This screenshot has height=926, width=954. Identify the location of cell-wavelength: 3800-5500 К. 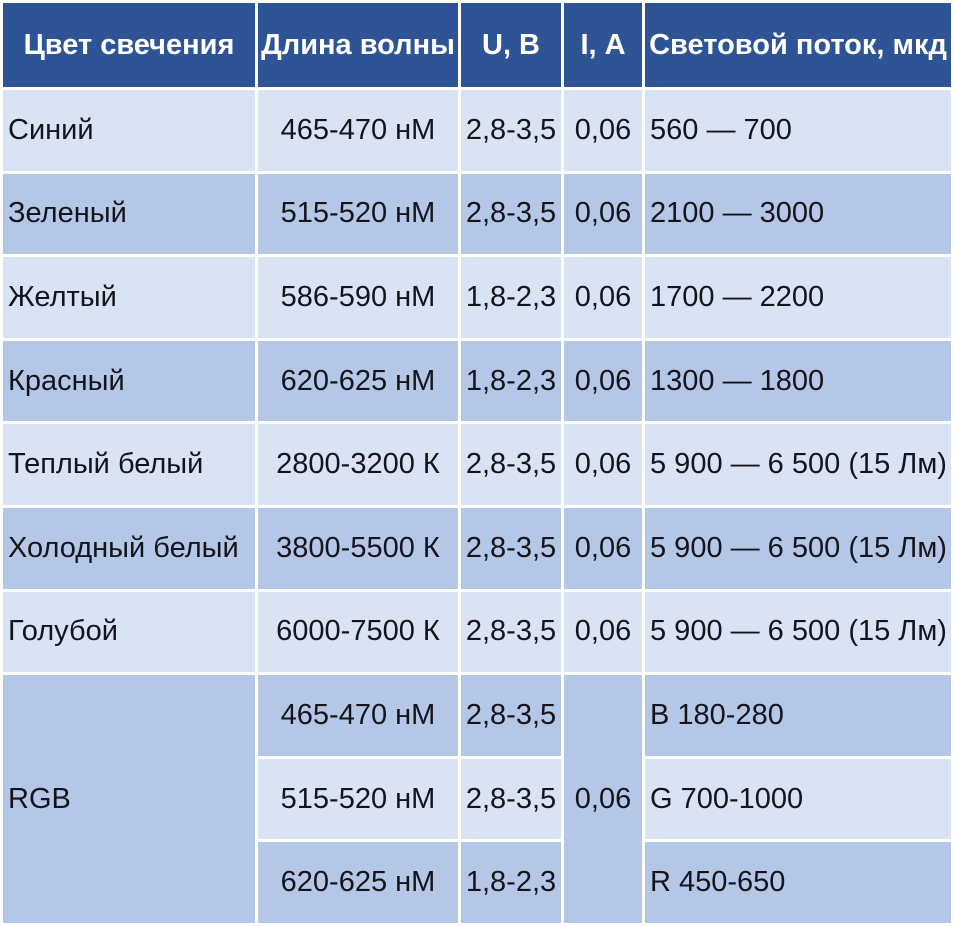
(358, 548).